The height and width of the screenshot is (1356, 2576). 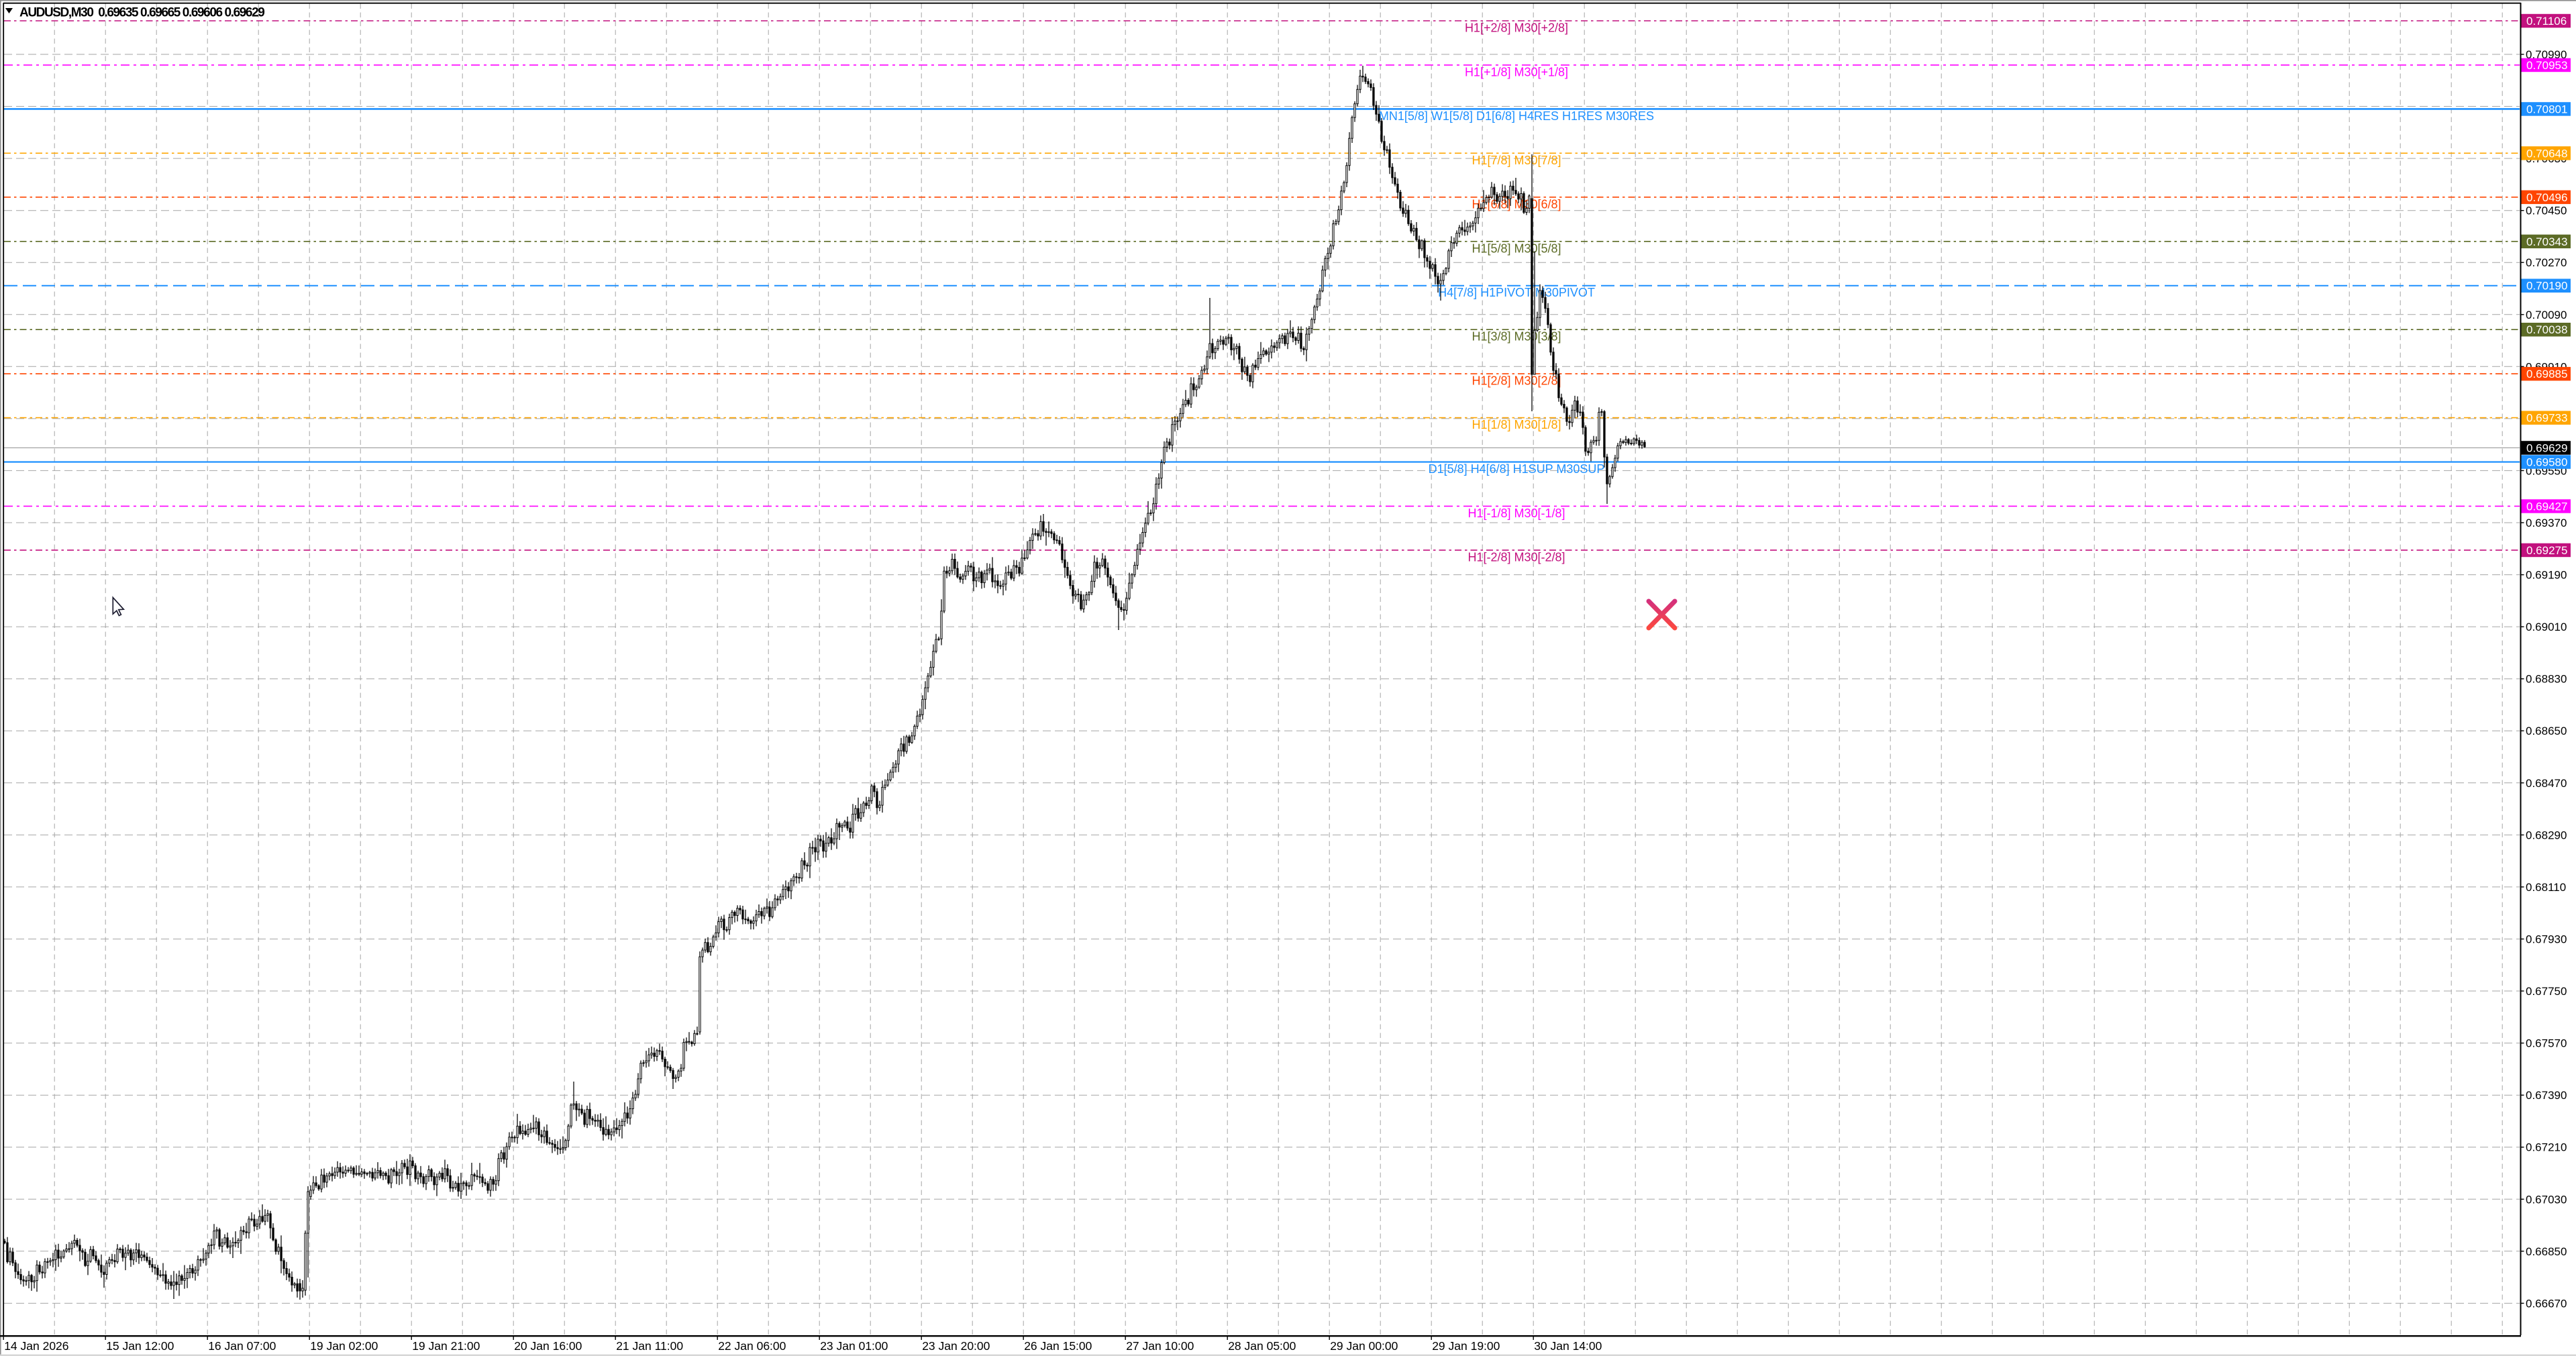 What do you see at coordinates (2546, 731) in the screenshot?
I see `svg-text: 0.68650` at bounding box center [2546, 731].